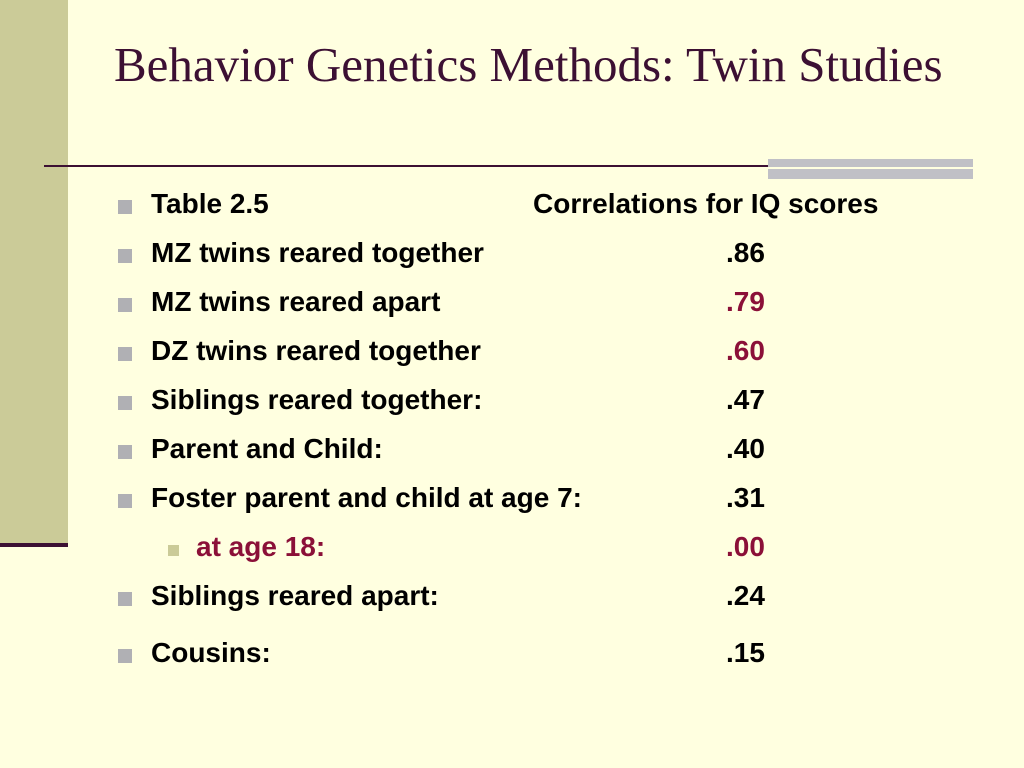 This screenshot has width=1024, height=768. What do you see at coordinates (267, 448) in the screenshot?
I see `item-label: Parent and Child:` at bounding box center [267, 448].